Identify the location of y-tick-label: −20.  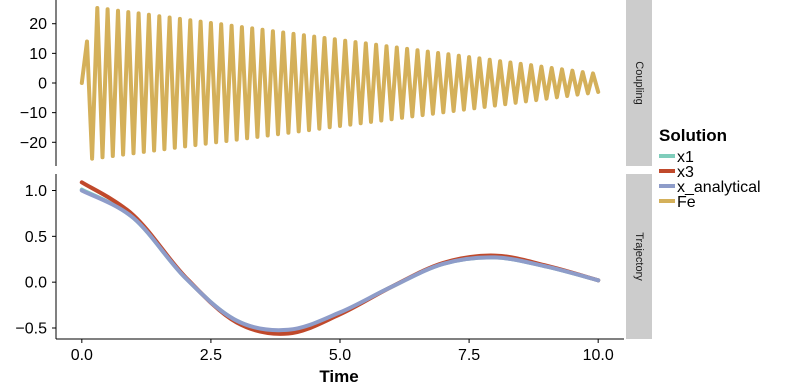
(33, 143).